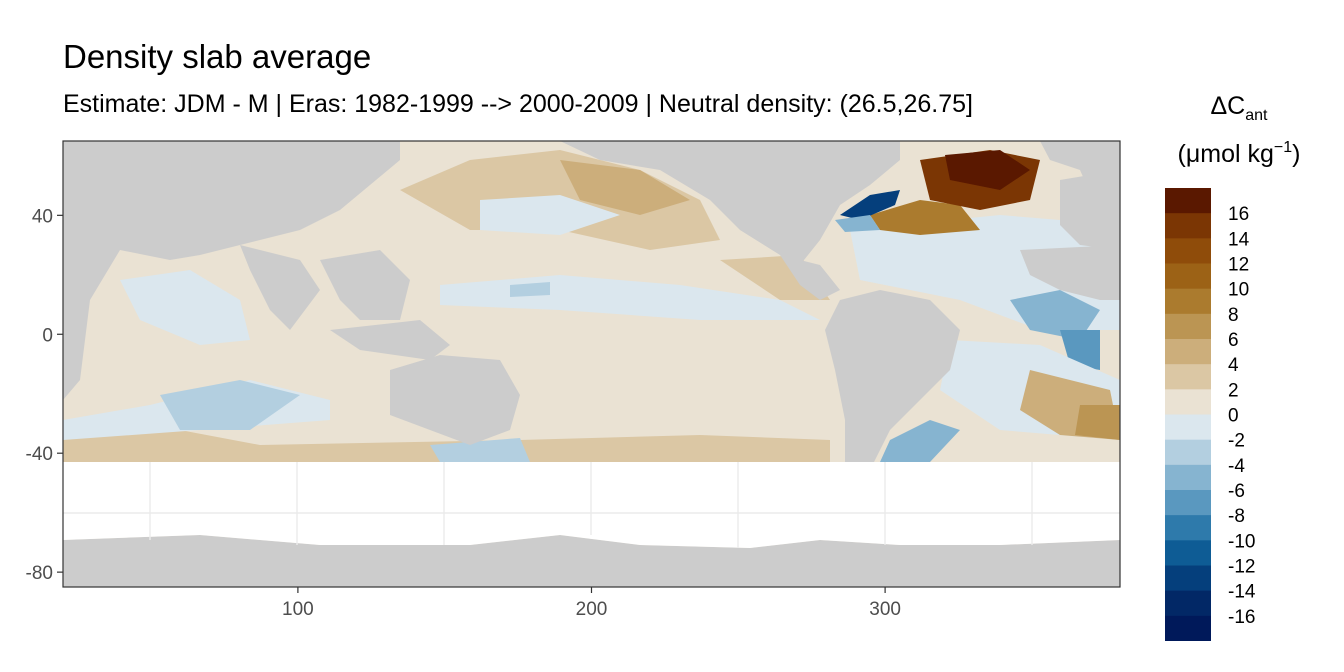 This screenshot has width=1344, height=672. Describe the element at coordinates (892, 390) in the screenshot. I see `land-south-america` at that location.